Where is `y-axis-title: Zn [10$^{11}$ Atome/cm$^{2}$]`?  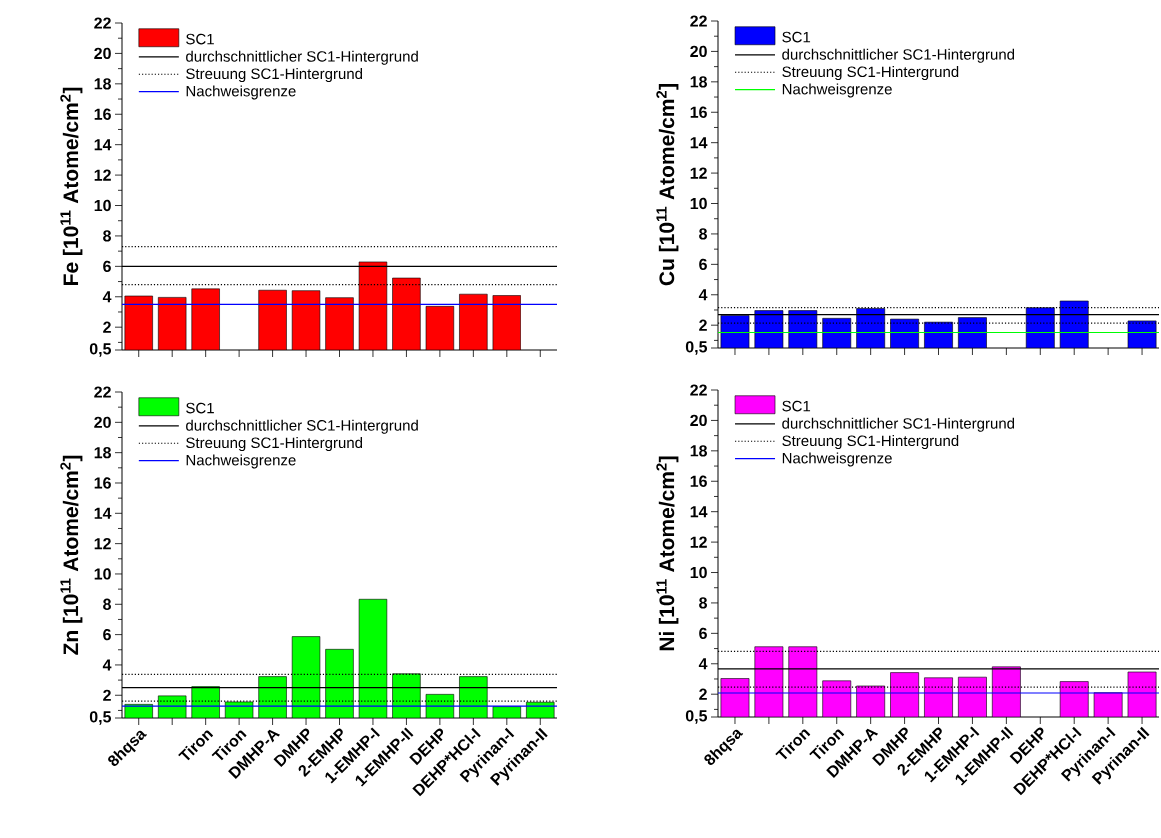 y-axis-title: Zn [10$^{11}$ Atome/cm$^{2}$] is located at coordinates (71, 555).